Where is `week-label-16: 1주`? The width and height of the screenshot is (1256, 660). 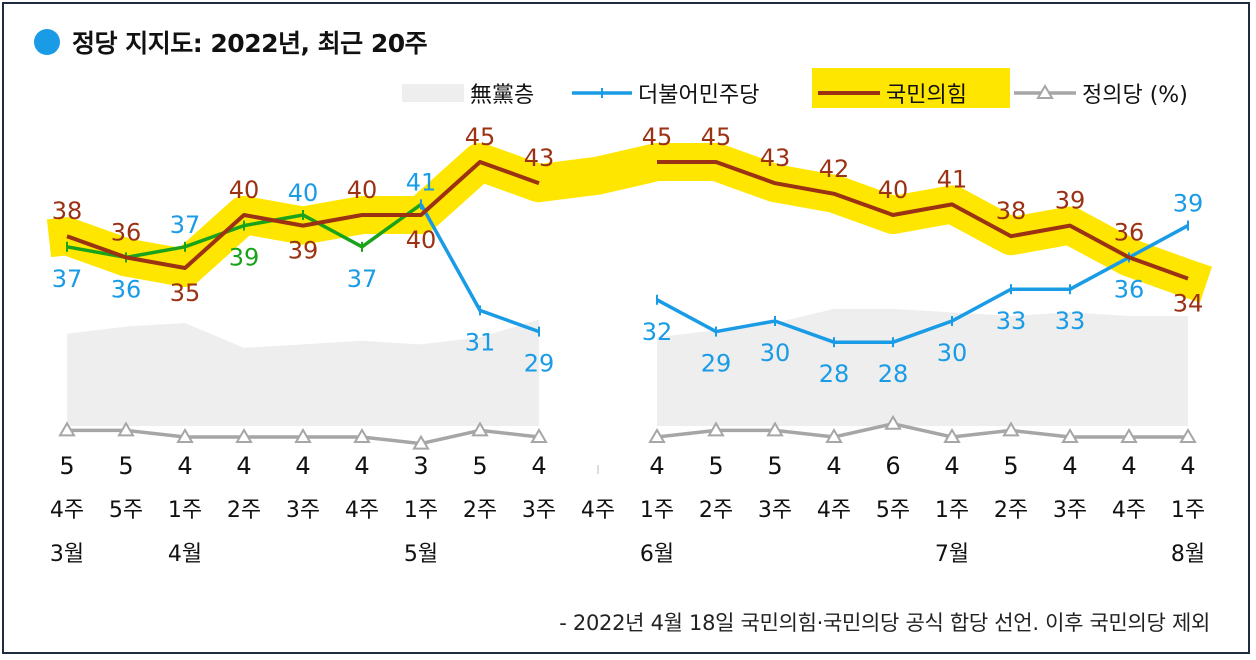
week-label-16: 1주 is located at coordinates (952, 510).